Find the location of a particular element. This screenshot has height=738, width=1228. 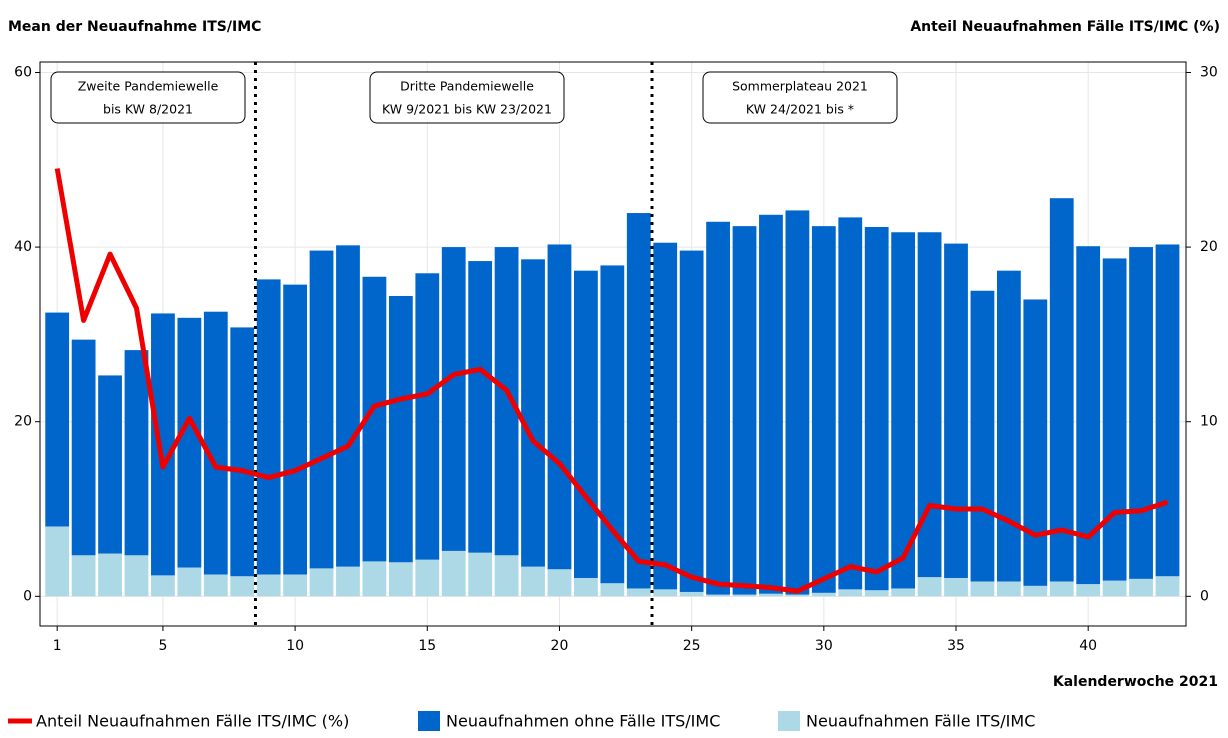

x-tick-label: 35 is located at coordinates (956, 646).